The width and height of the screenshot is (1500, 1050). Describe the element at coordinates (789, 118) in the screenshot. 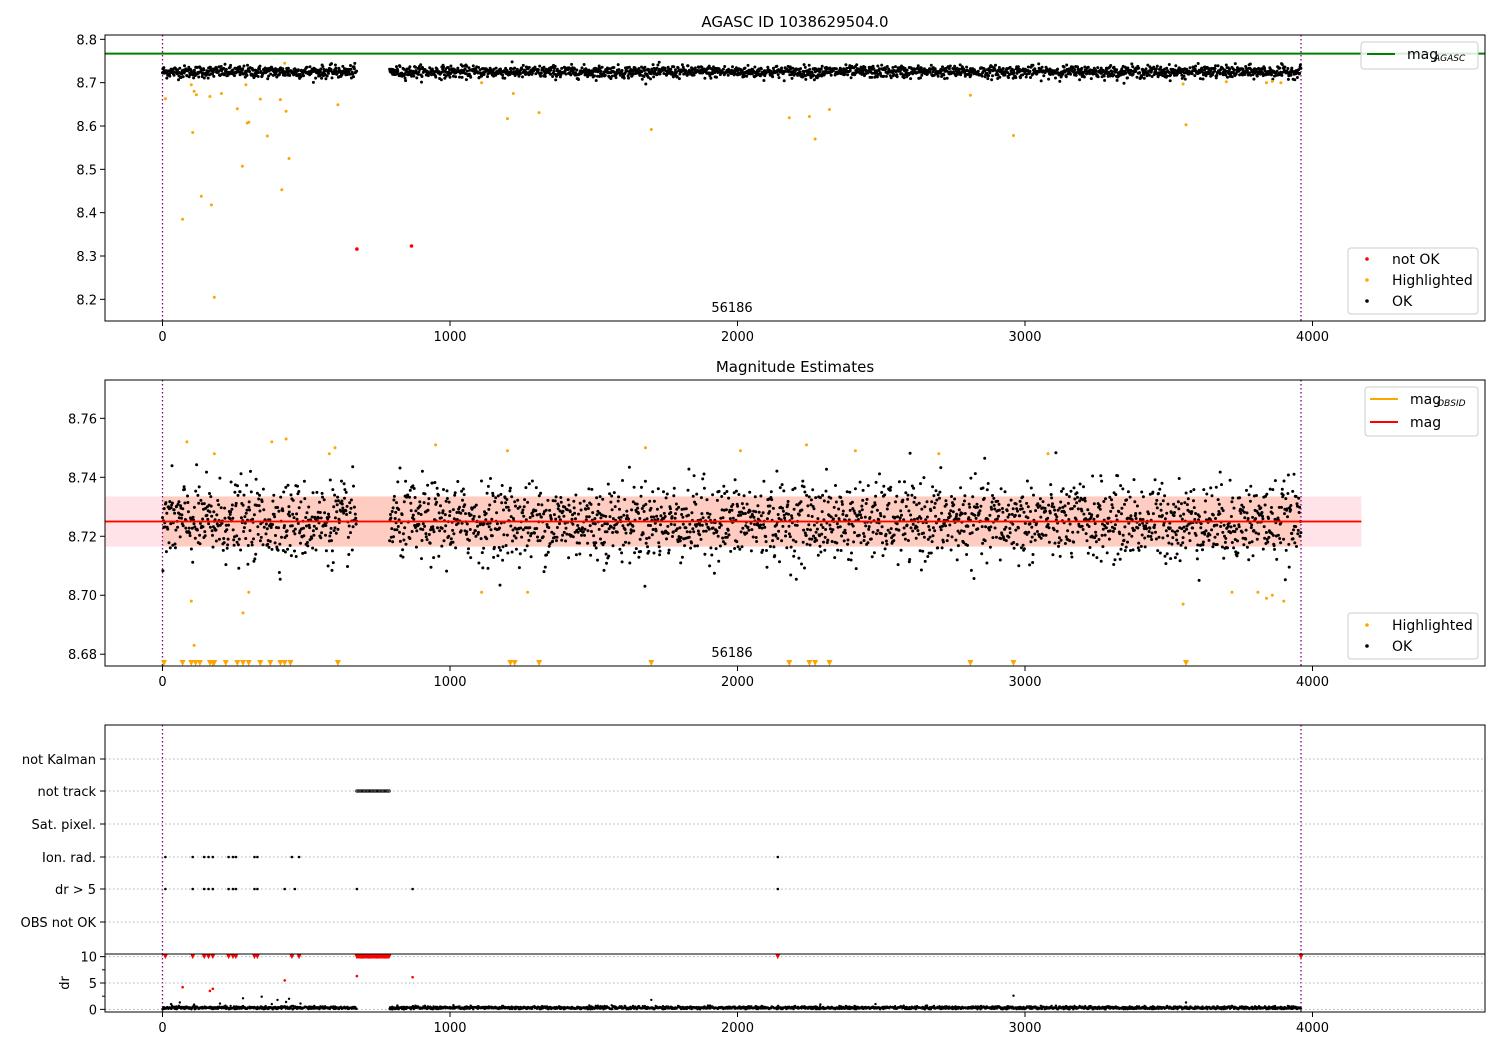

I see `p1-highlighted-point` at that location.